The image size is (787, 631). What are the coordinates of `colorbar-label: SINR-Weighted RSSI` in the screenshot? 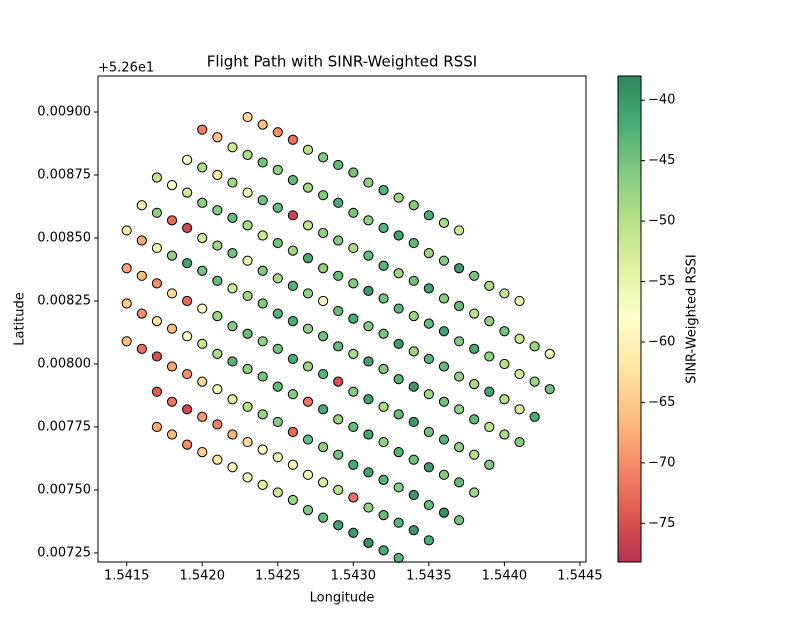 It's located at (692, 319).